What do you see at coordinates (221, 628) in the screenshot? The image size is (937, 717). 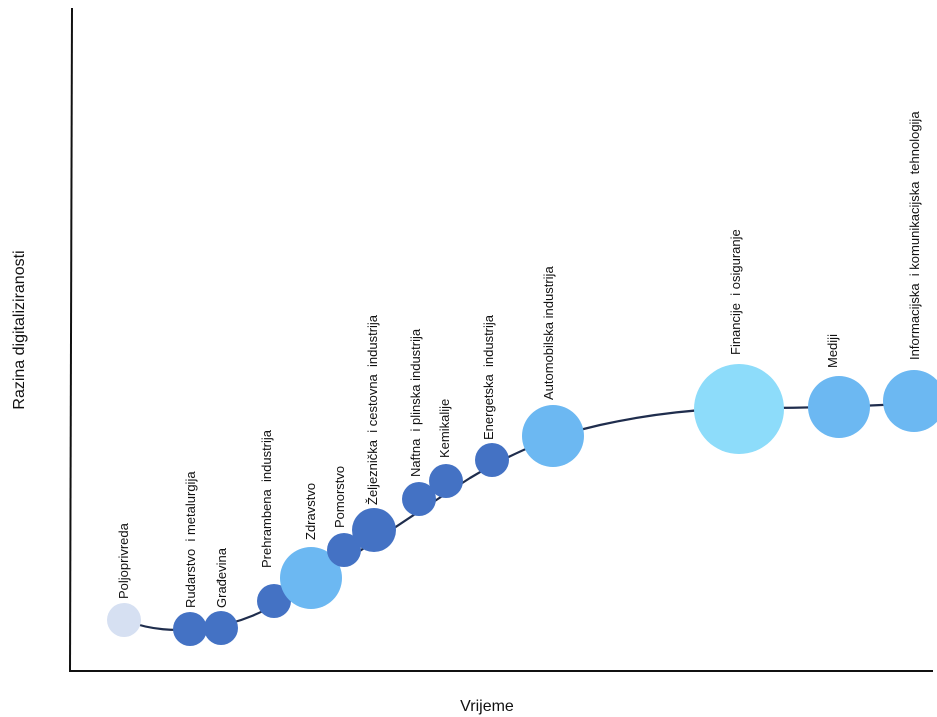 I see `bubble-gradevina` at bounding box center [221, 628].